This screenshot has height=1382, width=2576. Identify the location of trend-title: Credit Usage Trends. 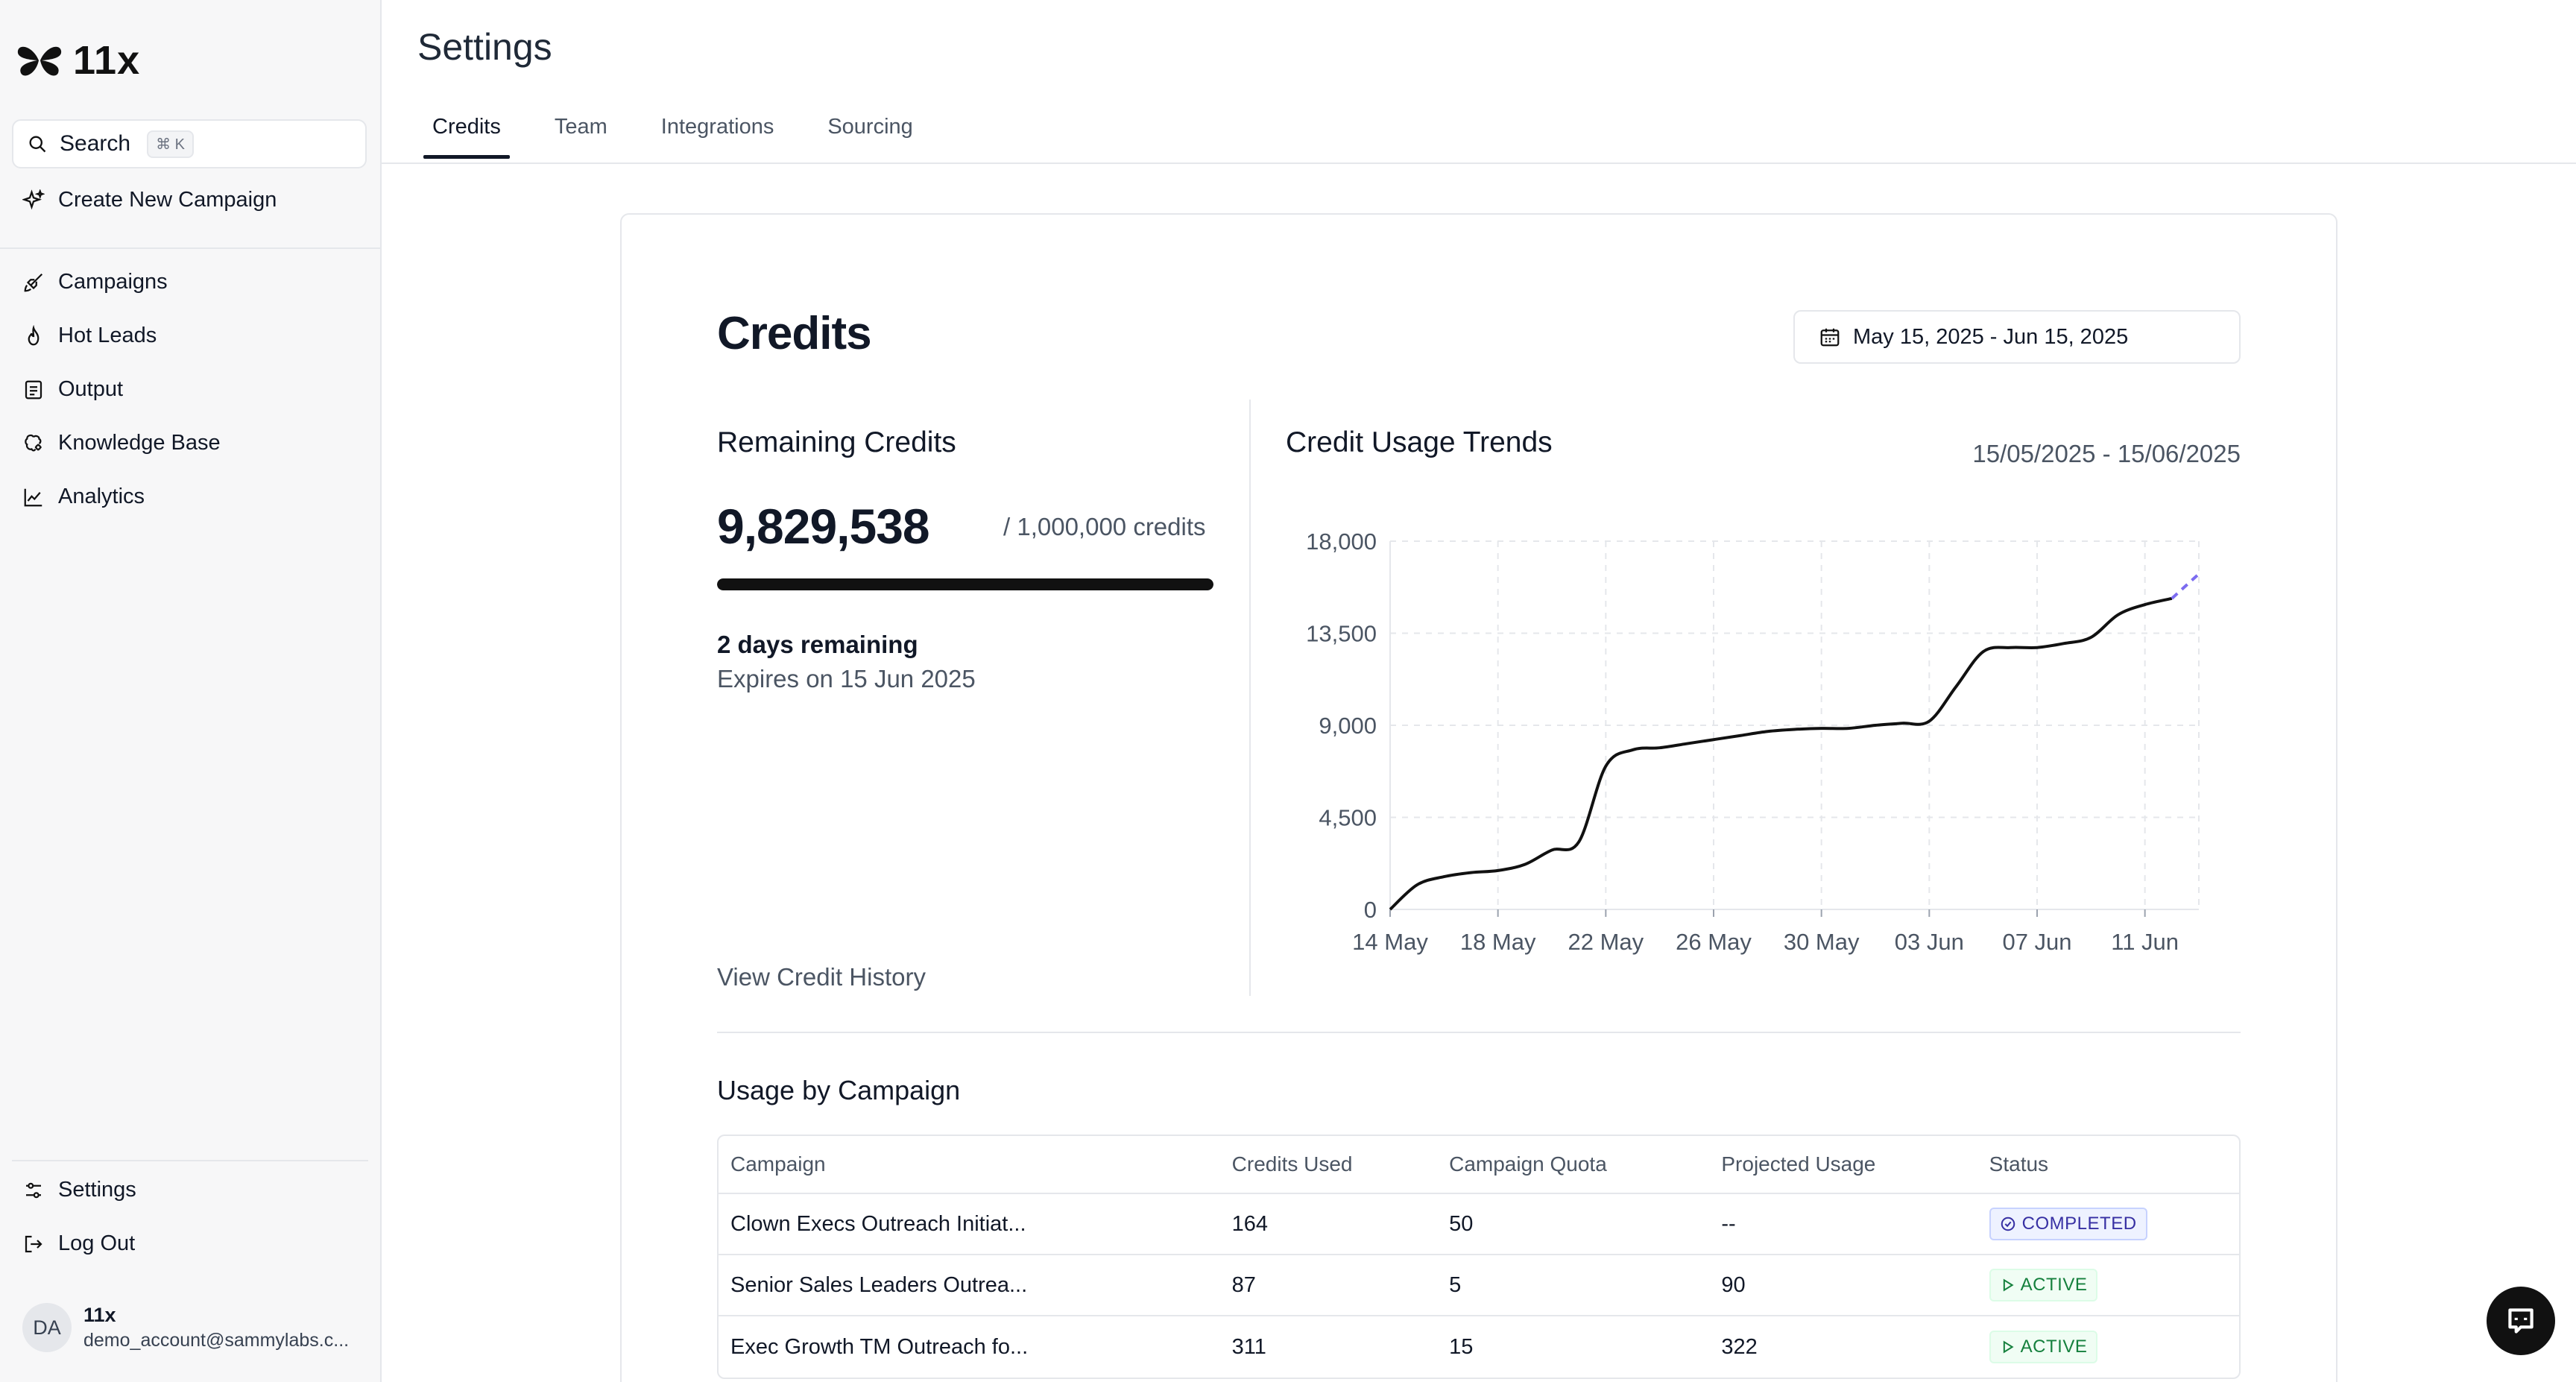
(1419, 442).